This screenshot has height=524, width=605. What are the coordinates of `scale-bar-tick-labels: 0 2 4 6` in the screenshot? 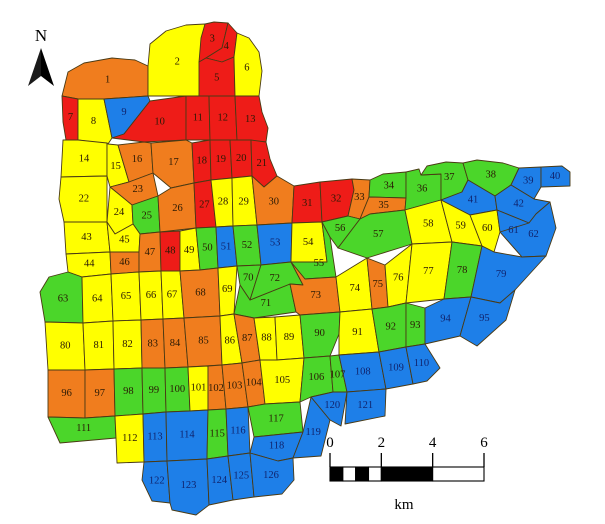 It's located at (407, 443).